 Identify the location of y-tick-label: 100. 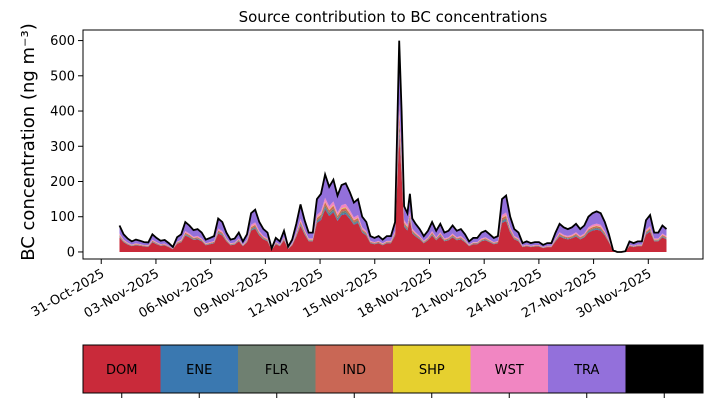
(62, 217).